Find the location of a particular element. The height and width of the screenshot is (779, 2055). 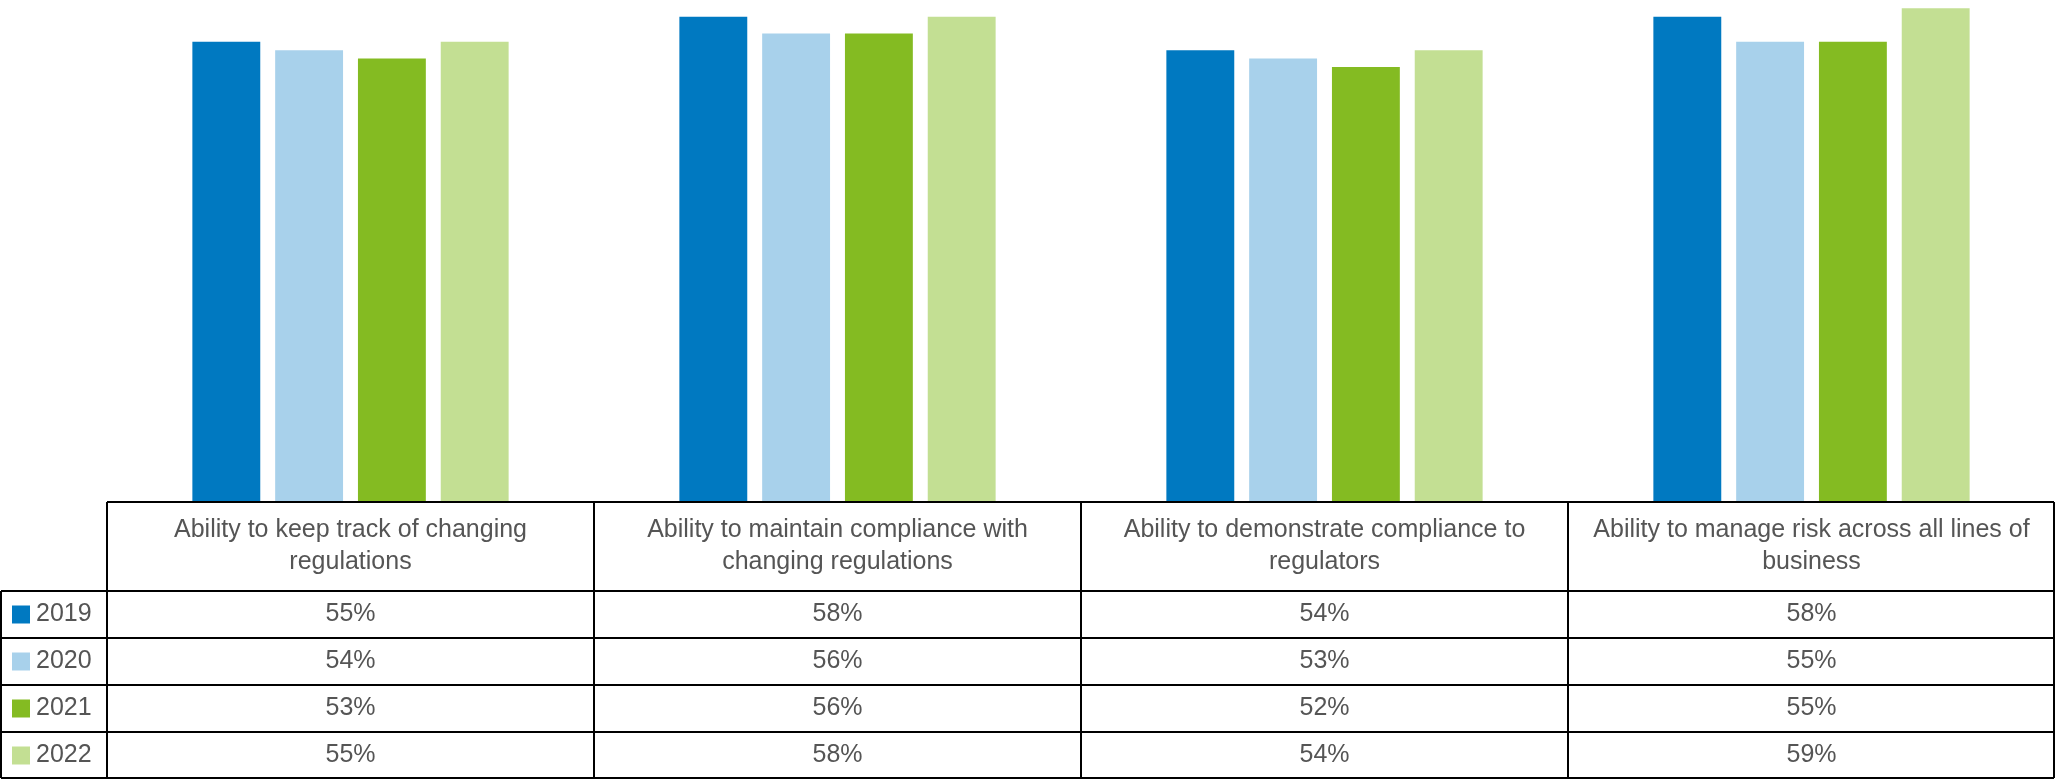

data-label: 59% is located at coordinates (1811, 753).